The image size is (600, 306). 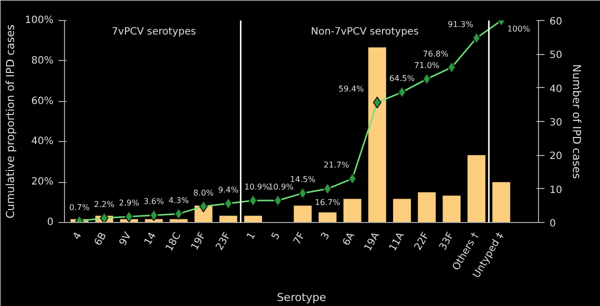 I want to click on y-tick-label: 40%, so click(x=42, y=142).